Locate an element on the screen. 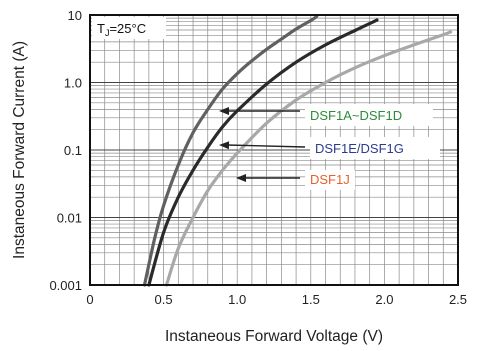 The image size is (479, 351). tj-prefix: T is located at coordinates (101, 28).